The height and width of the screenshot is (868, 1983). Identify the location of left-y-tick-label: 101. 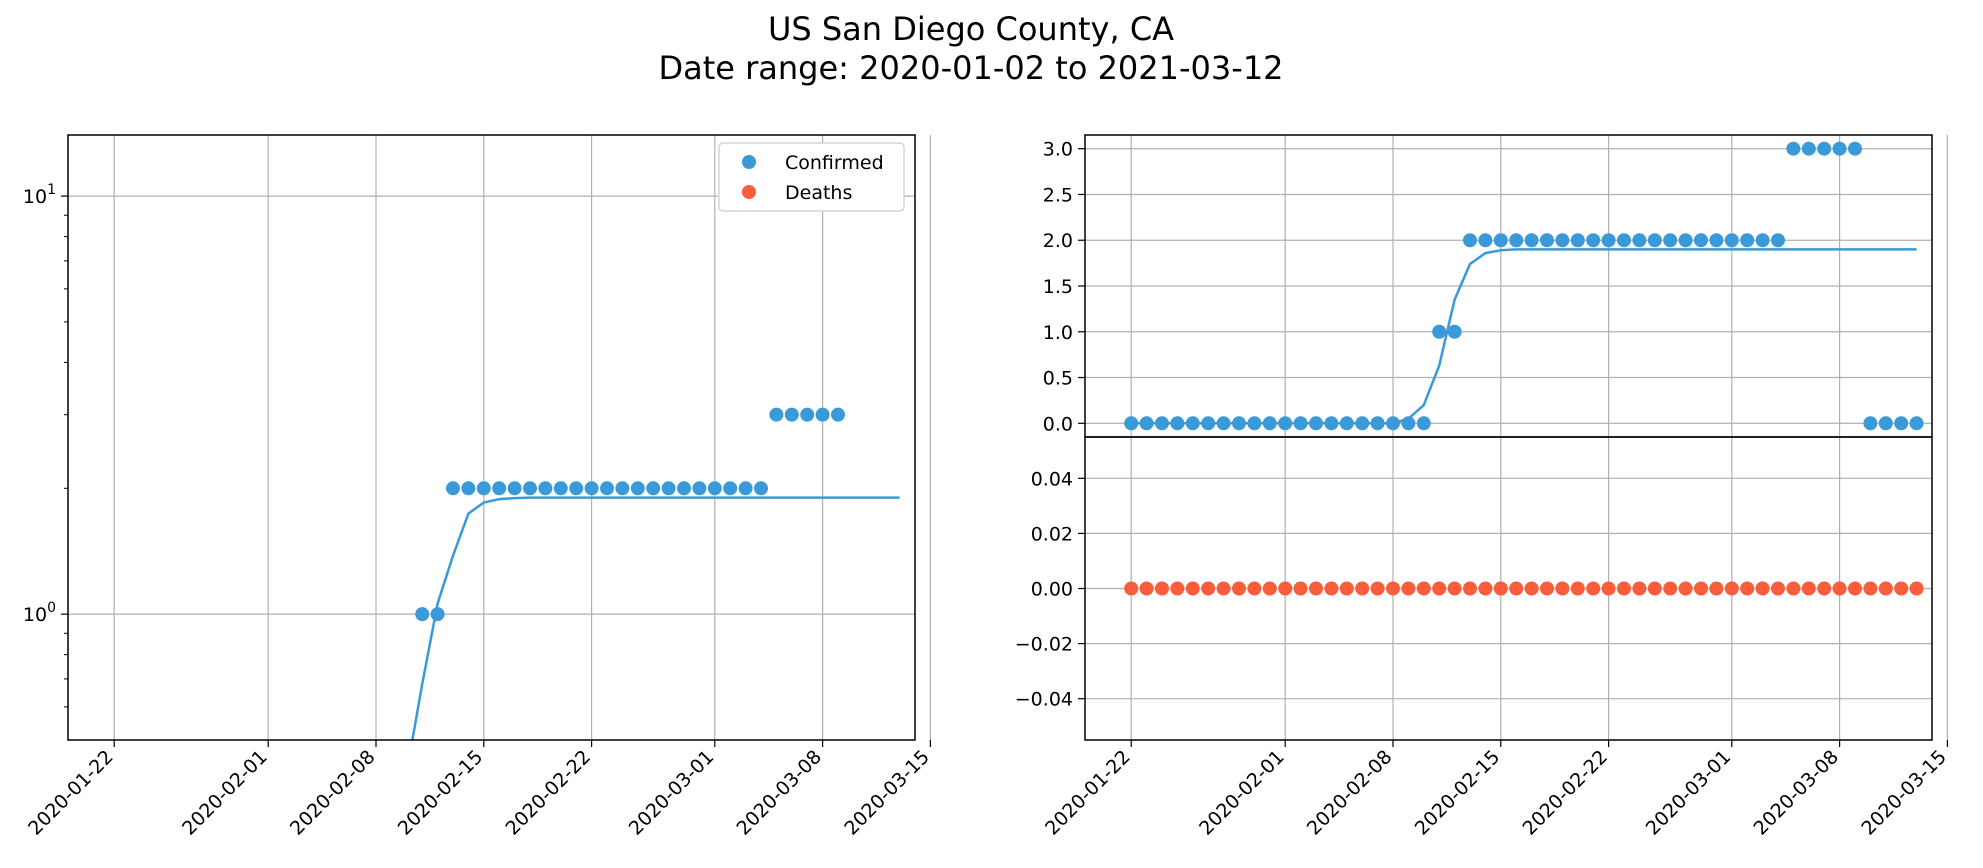
(39, 195).